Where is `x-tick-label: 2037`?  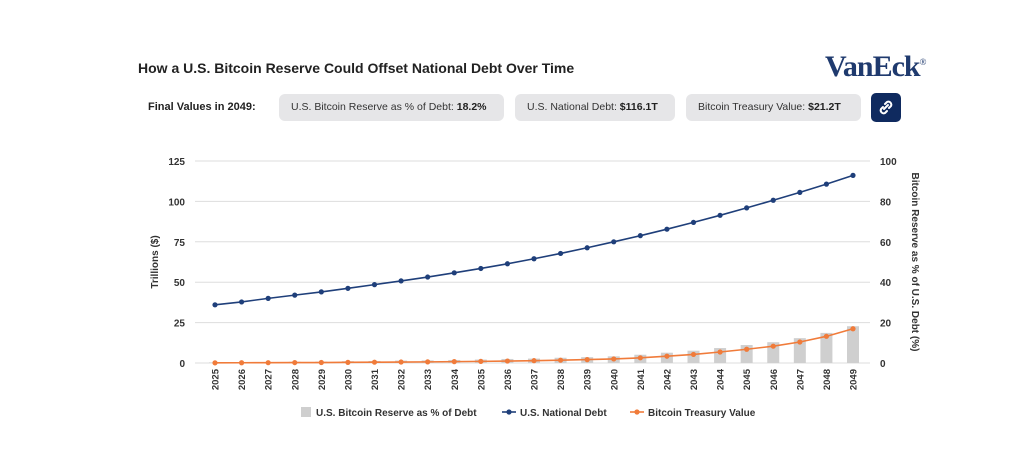 x-tick-label: 2037 is located at coordinates (535, 379).